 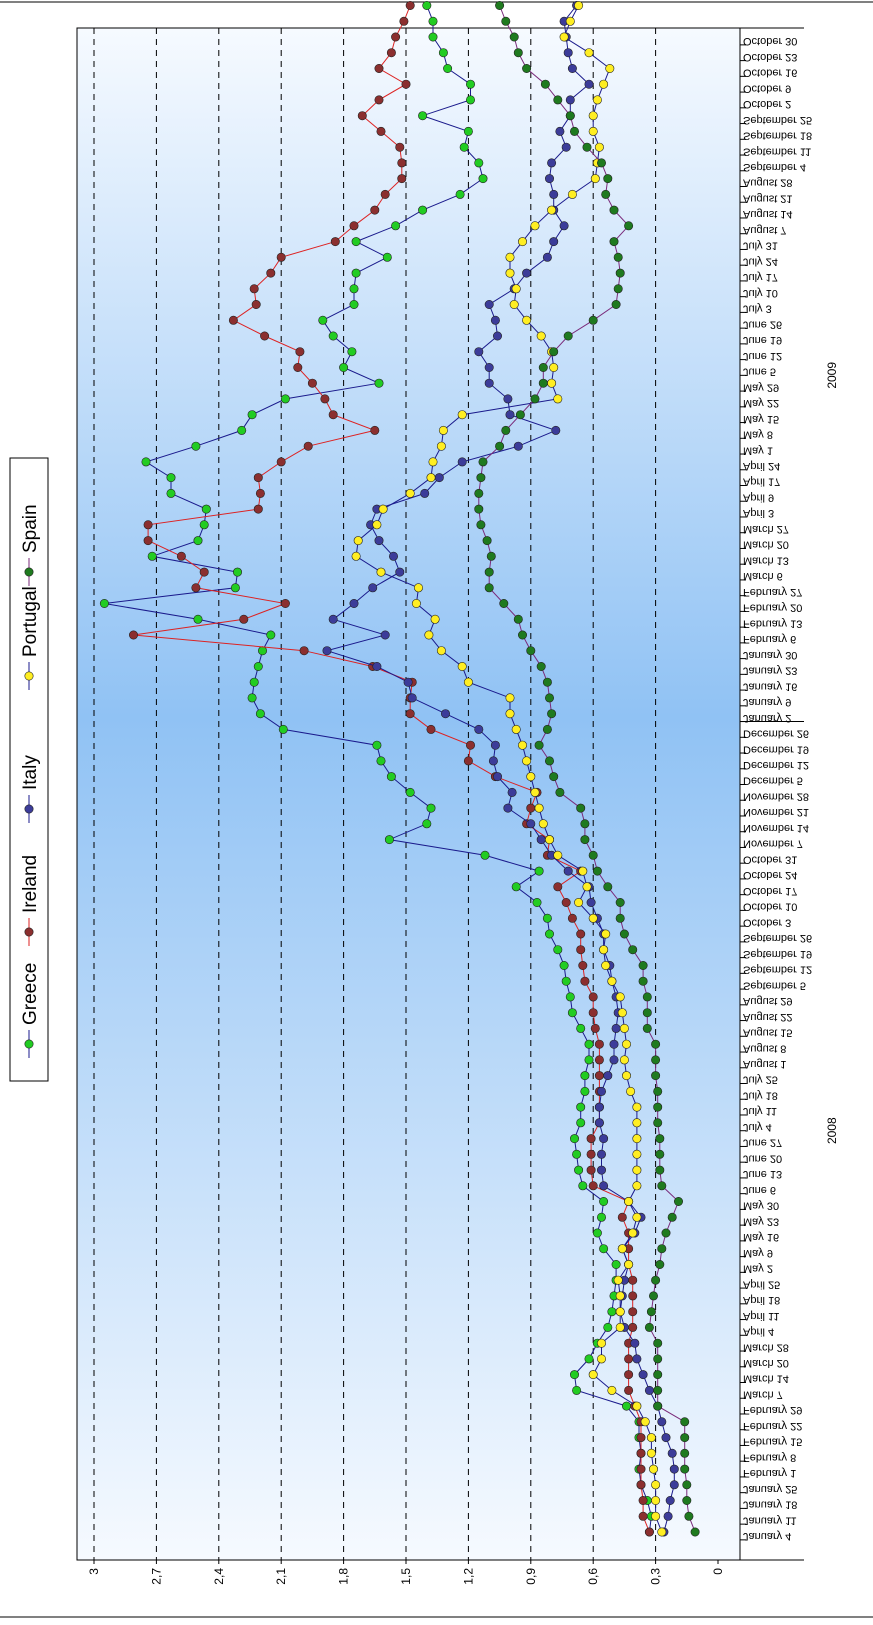 What do you see at coordinates (406, 1576) in the screenshot?
I see `y-tick-label: 1,5` at bounding box center [406, 1576].